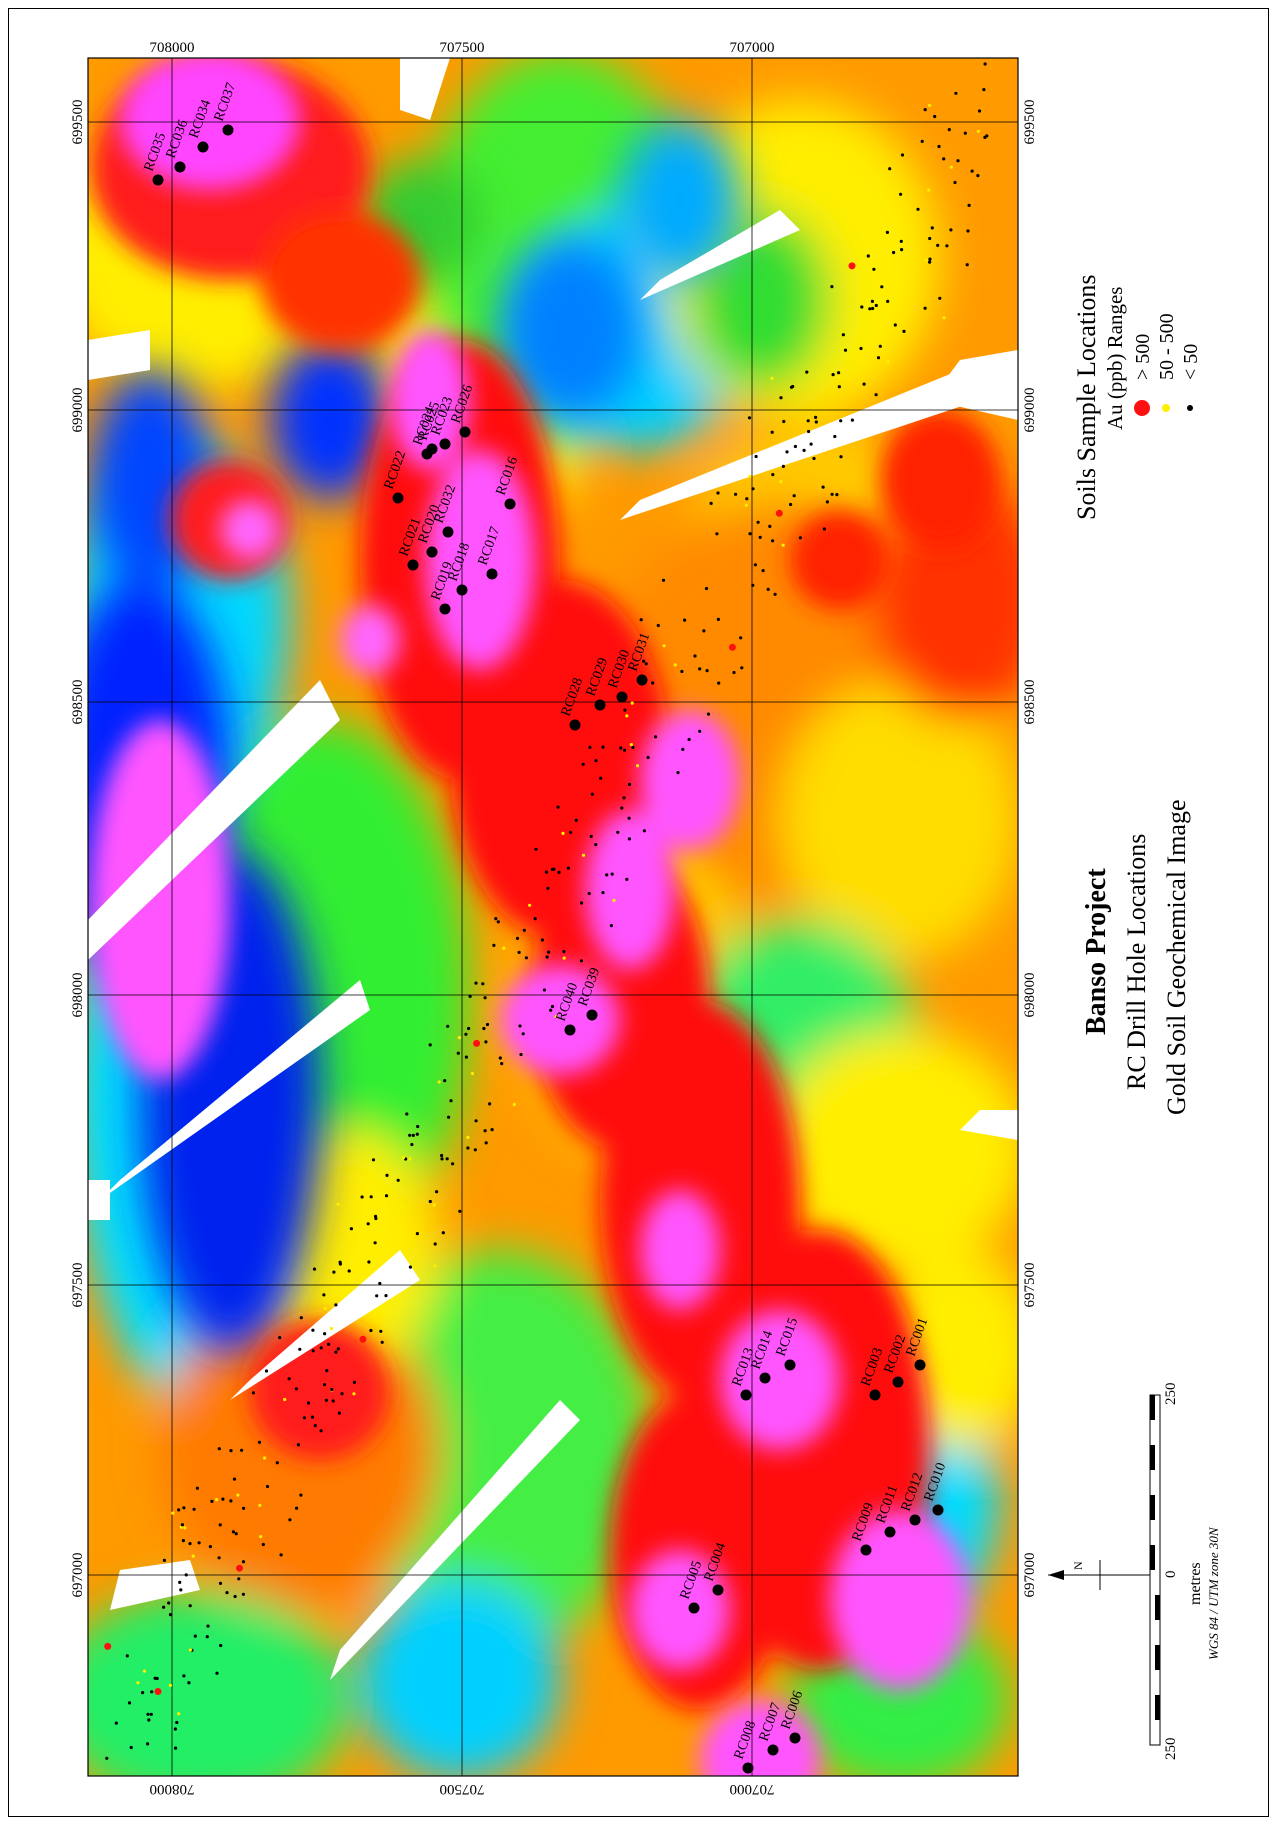 The width and height of the screenshot is (1279, 1825). What do you see at coordinates (78, 1285) in the screenshot?
I see `grid-label-left: 697500` at bounding box center [78, 1285].